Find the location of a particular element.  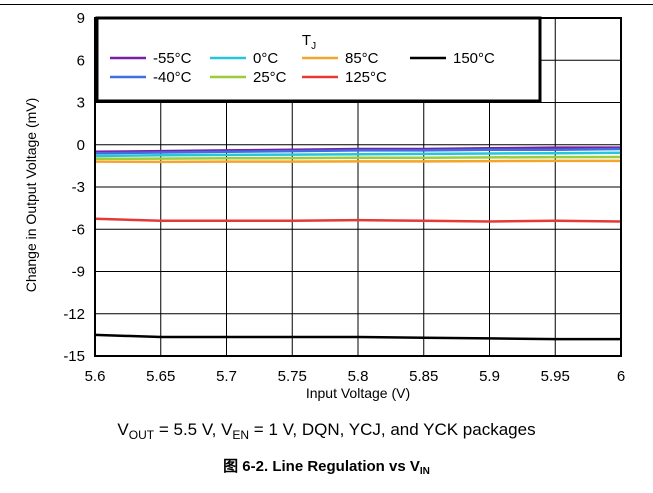

x-tick-label: 5.85 is located at coordinates (423, 376).